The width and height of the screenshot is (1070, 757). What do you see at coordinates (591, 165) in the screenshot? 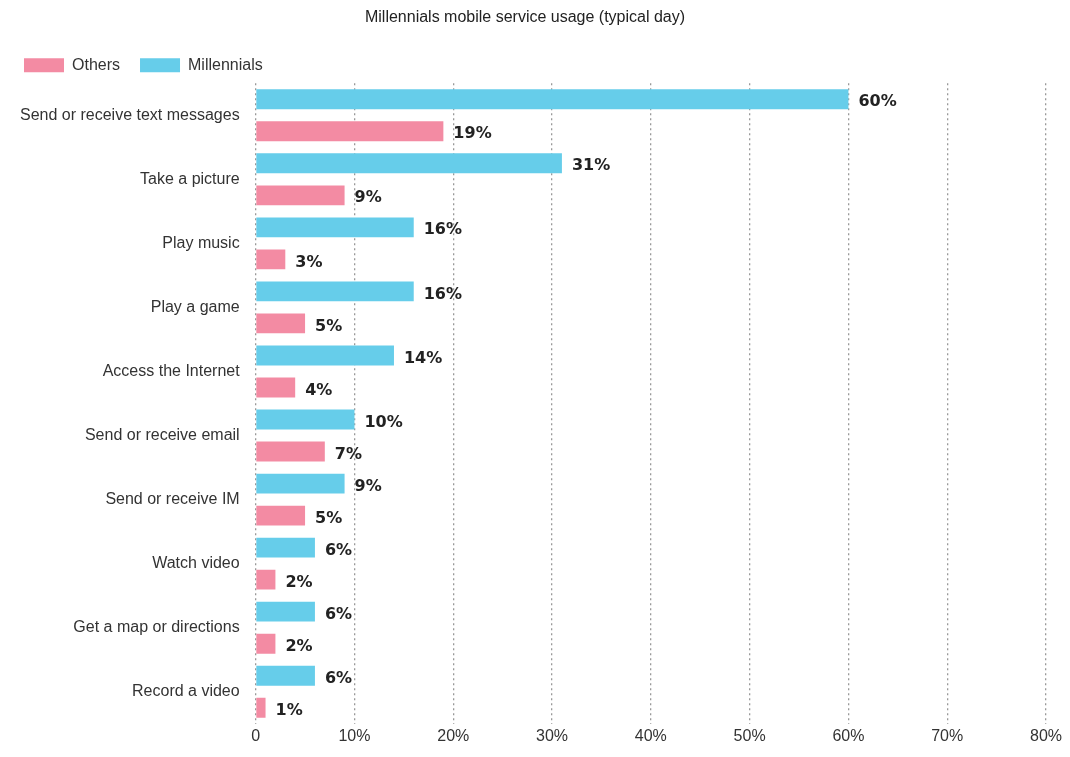
I see `data-label: 31%` at bounding box center [591, 165].